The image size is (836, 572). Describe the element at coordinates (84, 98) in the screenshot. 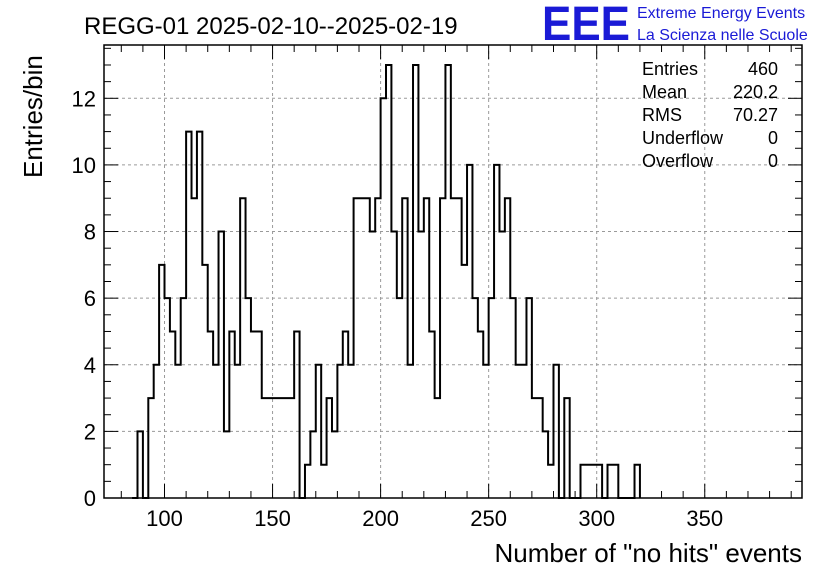

I see `y-tick-label: 12` at that location.